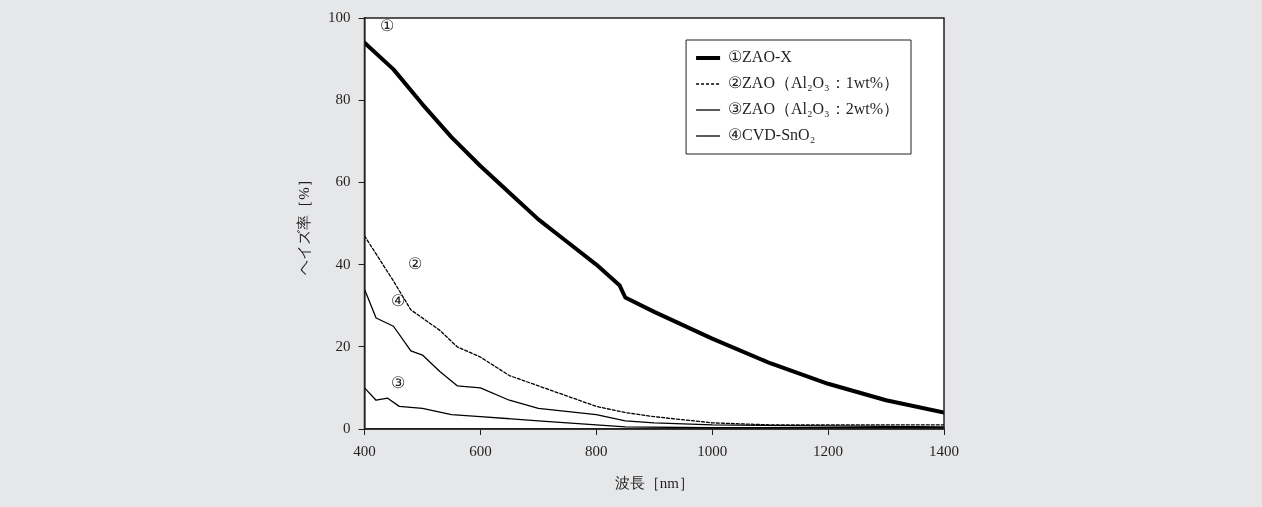  Describe the element at coordinates (343, 345) in the screenshot. I see `y-tick-label: 20` at that location.